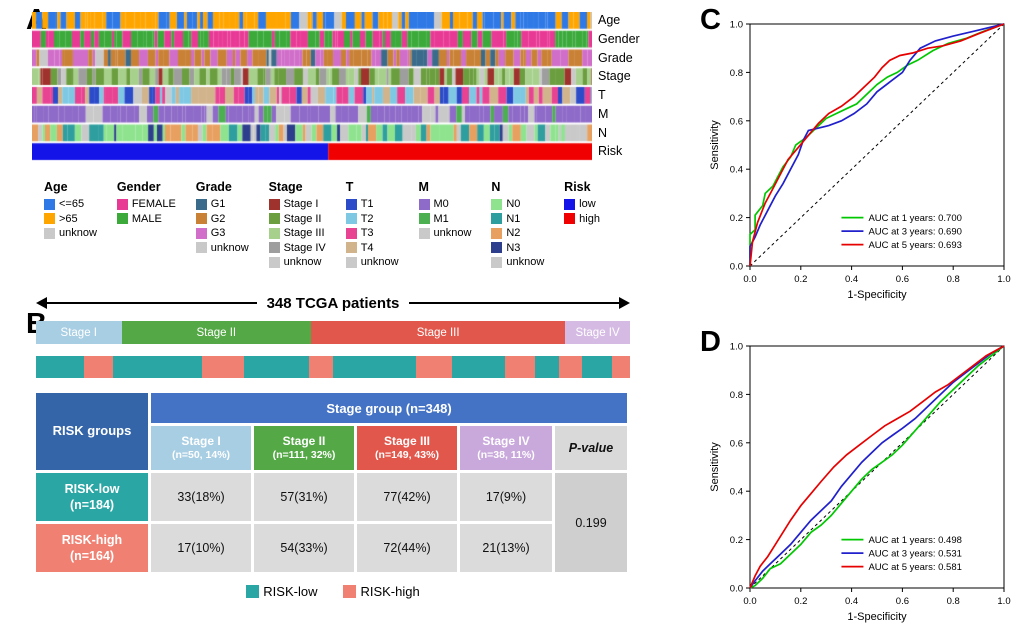 Image resolution: width=1020 pixels, height=630 pixels. What do you see at coordinates (146, 204) in the screenshot?
I see `legend-item: FEMALE` at bounding box center [146, 204].